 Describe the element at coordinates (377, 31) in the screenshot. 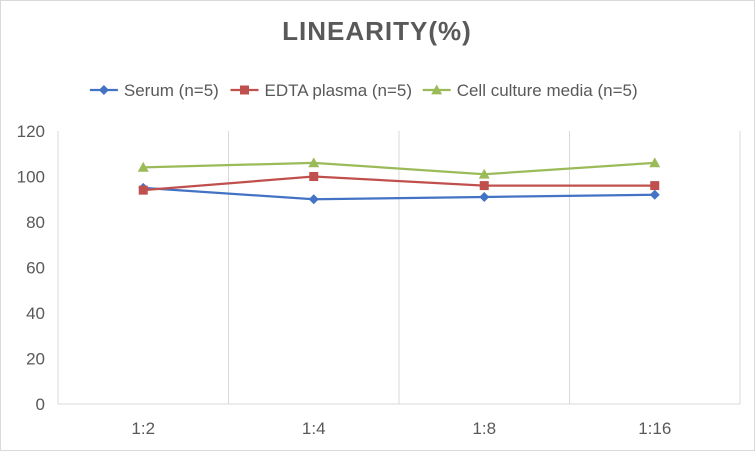

I see `chart-title: LINEARITY(%)` at that location.